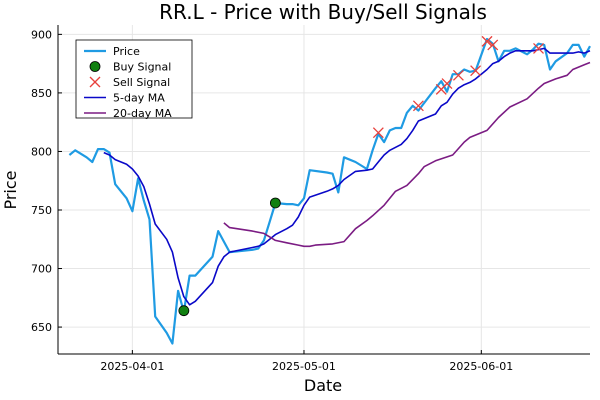  What do you see at coordinates (142, 67) in the screenshot?
I see `legend-label: Buy Signal` at bounding box center [142, 67].